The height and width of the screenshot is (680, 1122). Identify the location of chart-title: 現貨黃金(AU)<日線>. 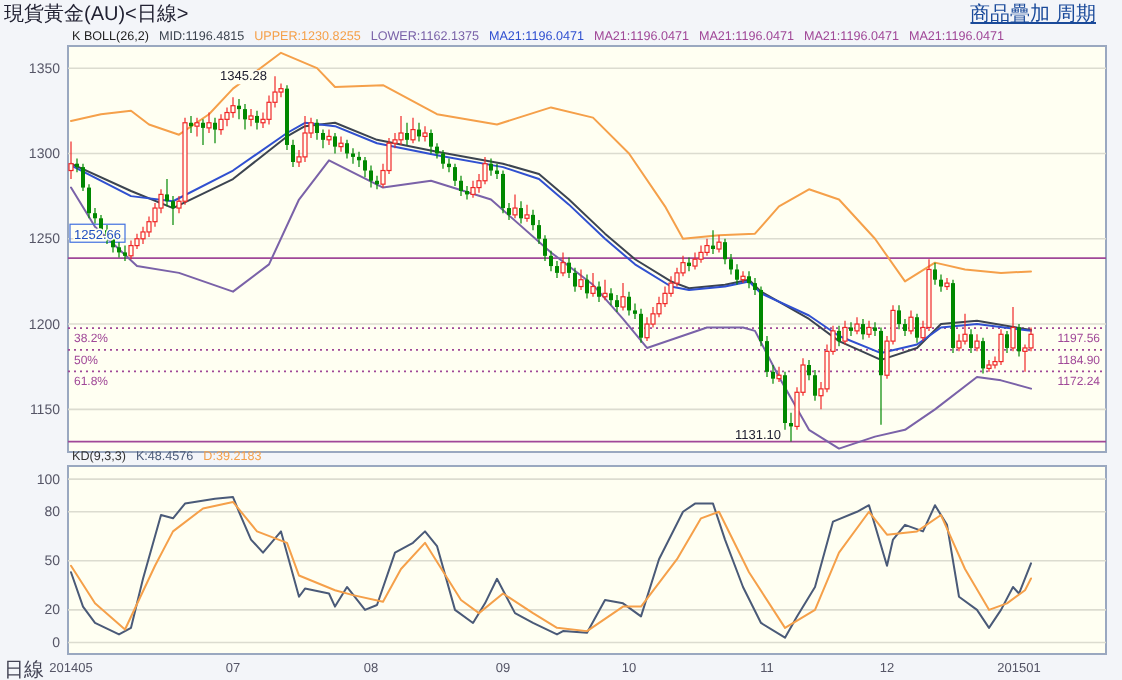
(96, 14).